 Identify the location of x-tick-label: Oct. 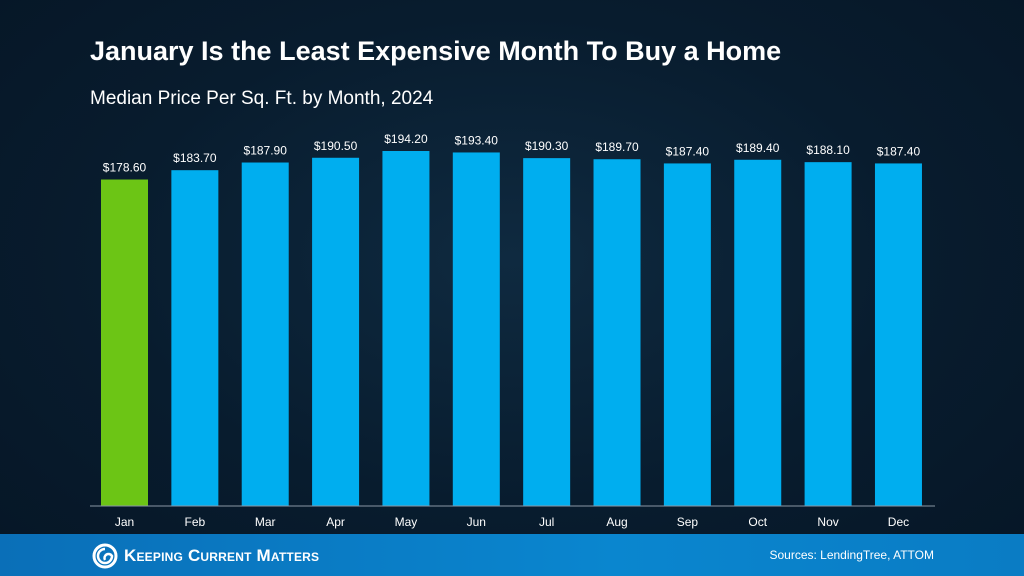
(757, 522).